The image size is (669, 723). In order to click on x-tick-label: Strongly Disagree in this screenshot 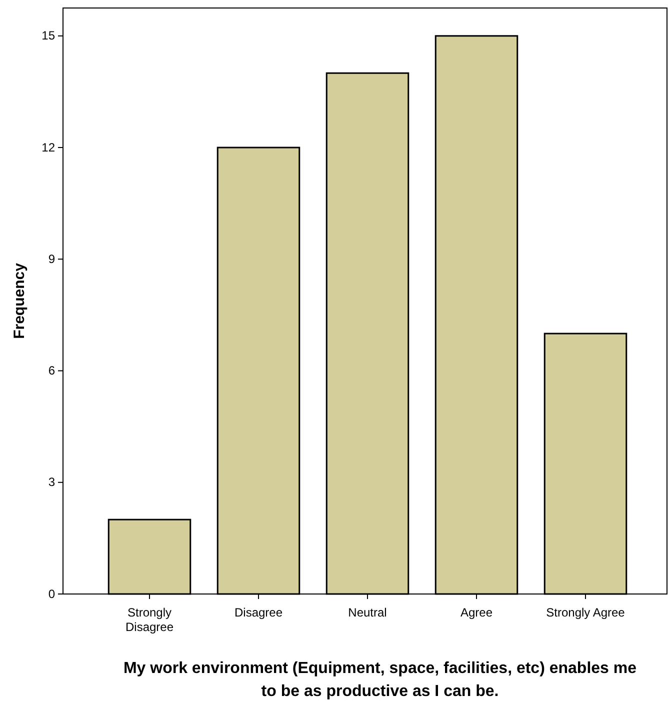, I will do `click(149, 619)`.